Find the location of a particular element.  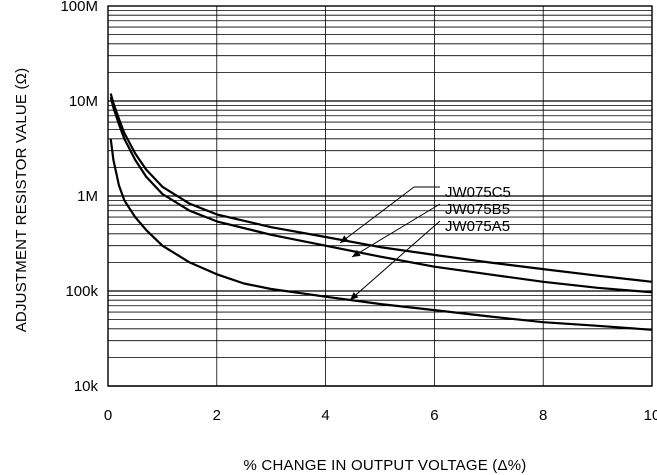

x-tick-label: 0 is located at coordinates (108, 415).